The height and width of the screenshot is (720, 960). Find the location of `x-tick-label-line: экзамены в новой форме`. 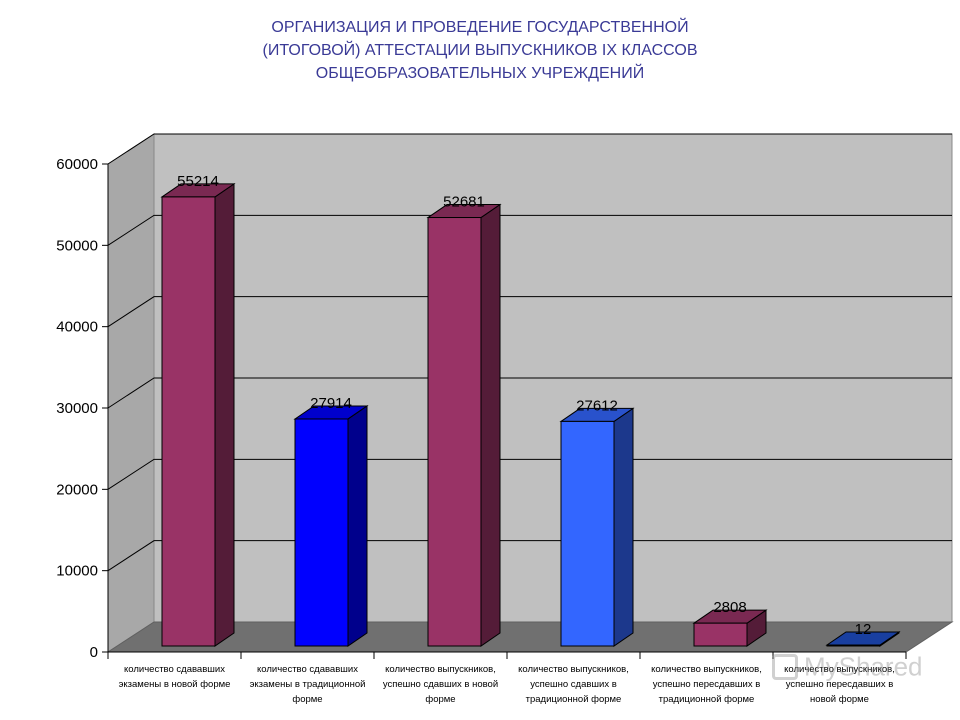

x-tick-label-line: экзамены в новой форме is located at coordinates (175, 684).